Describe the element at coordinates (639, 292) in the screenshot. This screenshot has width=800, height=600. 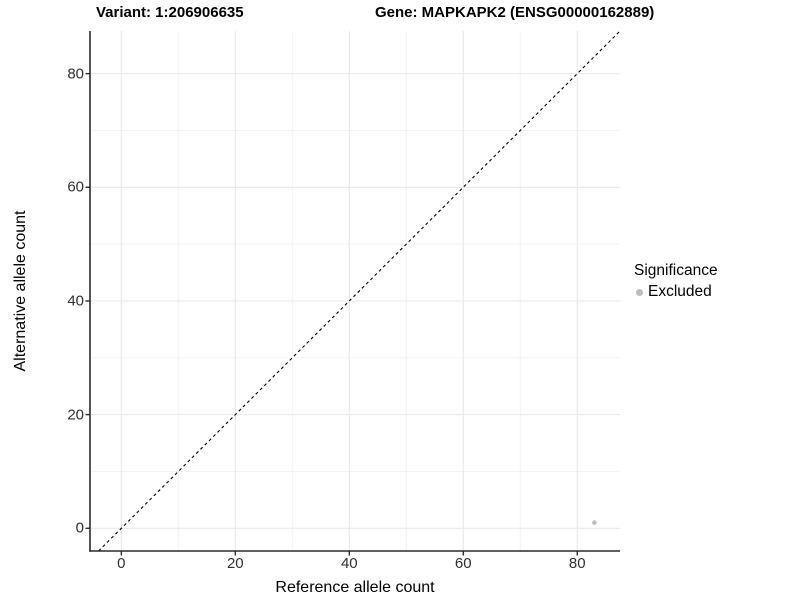
I see `excluded-point-swatch-icon` at that location.